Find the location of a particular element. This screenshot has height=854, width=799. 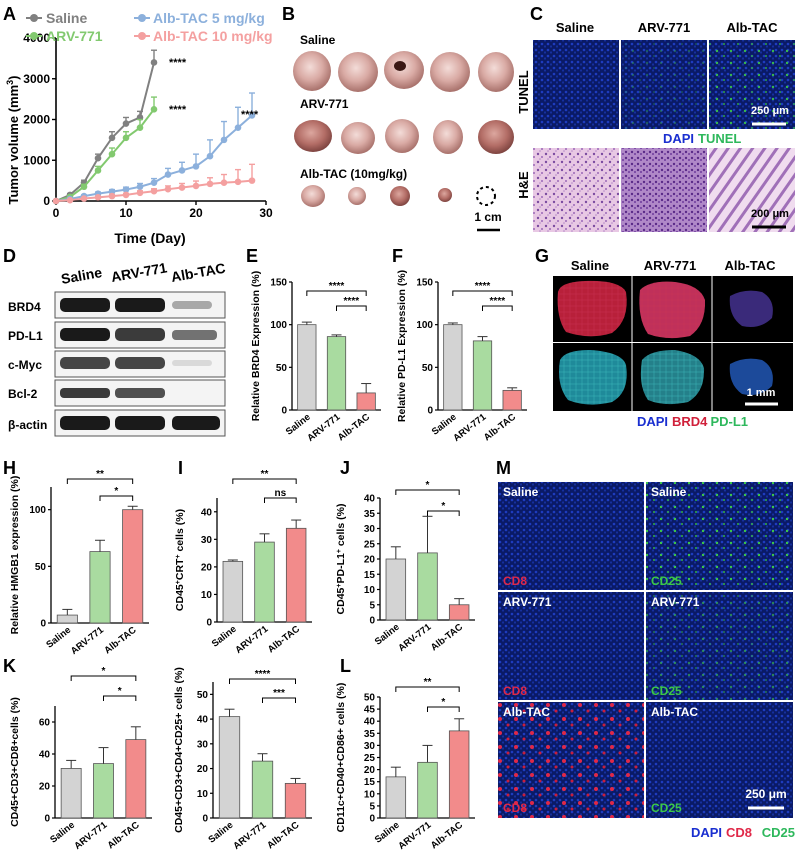

x-tick-label: 30 is located at coordinates (266, 213).